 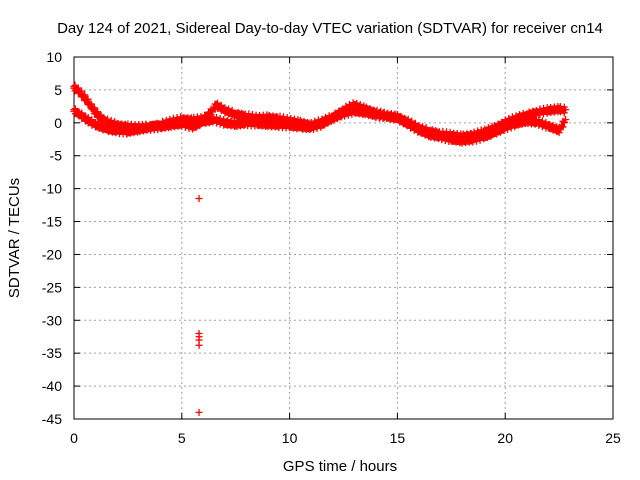 I want to click on y-tick-label: -40, so click(x=52, y=386).